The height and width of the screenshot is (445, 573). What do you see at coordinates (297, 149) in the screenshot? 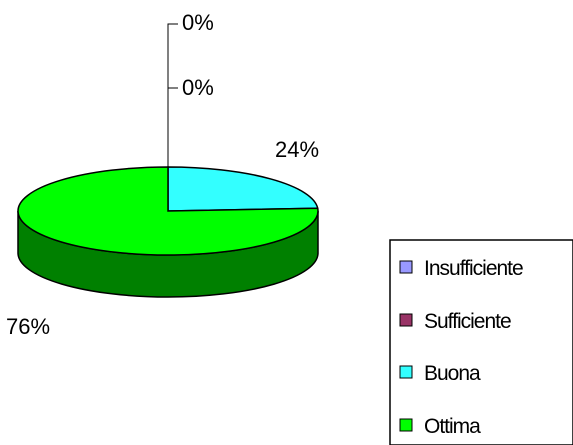
I see `data-label-buona: 24%` at bounding box center [297, 149].